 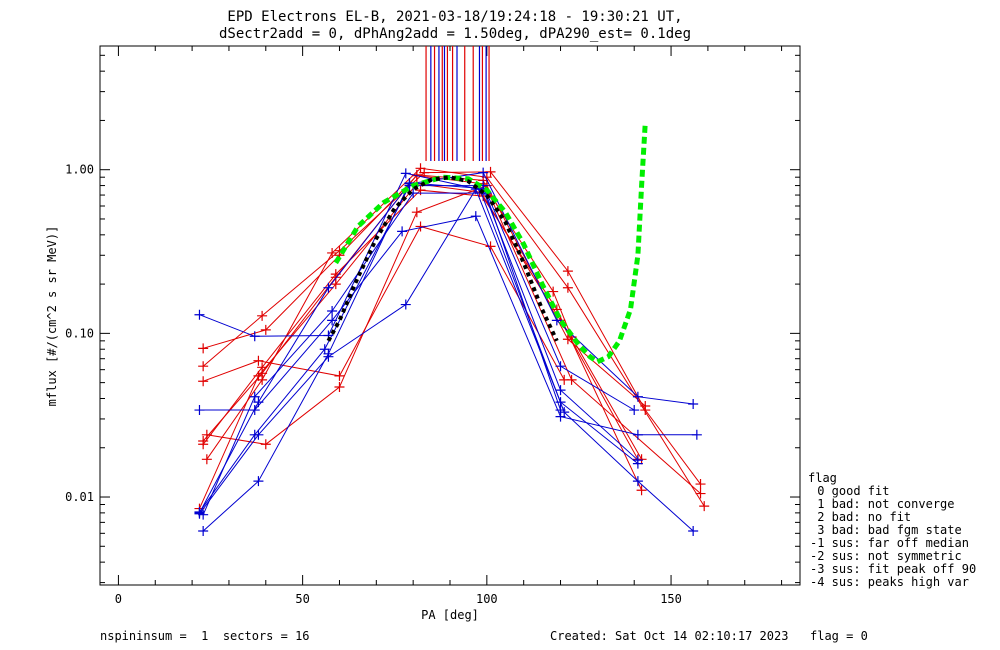 I want to click on x-tick-label: 100, so click(x=487, y=599).